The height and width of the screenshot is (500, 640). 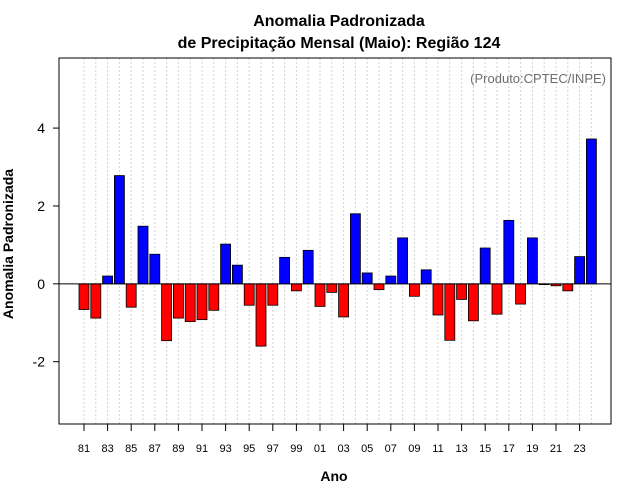 What do you see at coordinates (107, 449) in the screenshot?
I see `x-tick-label: 83` at bounding box center [107, 449].